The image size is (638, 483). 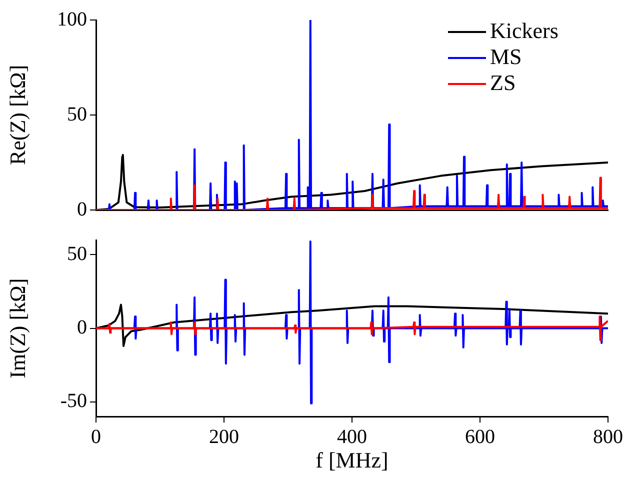 What do you see at coordinates (352, 437) in the screenshot?
I see `x-tick-label: 400` at bounding box center [352, 437].